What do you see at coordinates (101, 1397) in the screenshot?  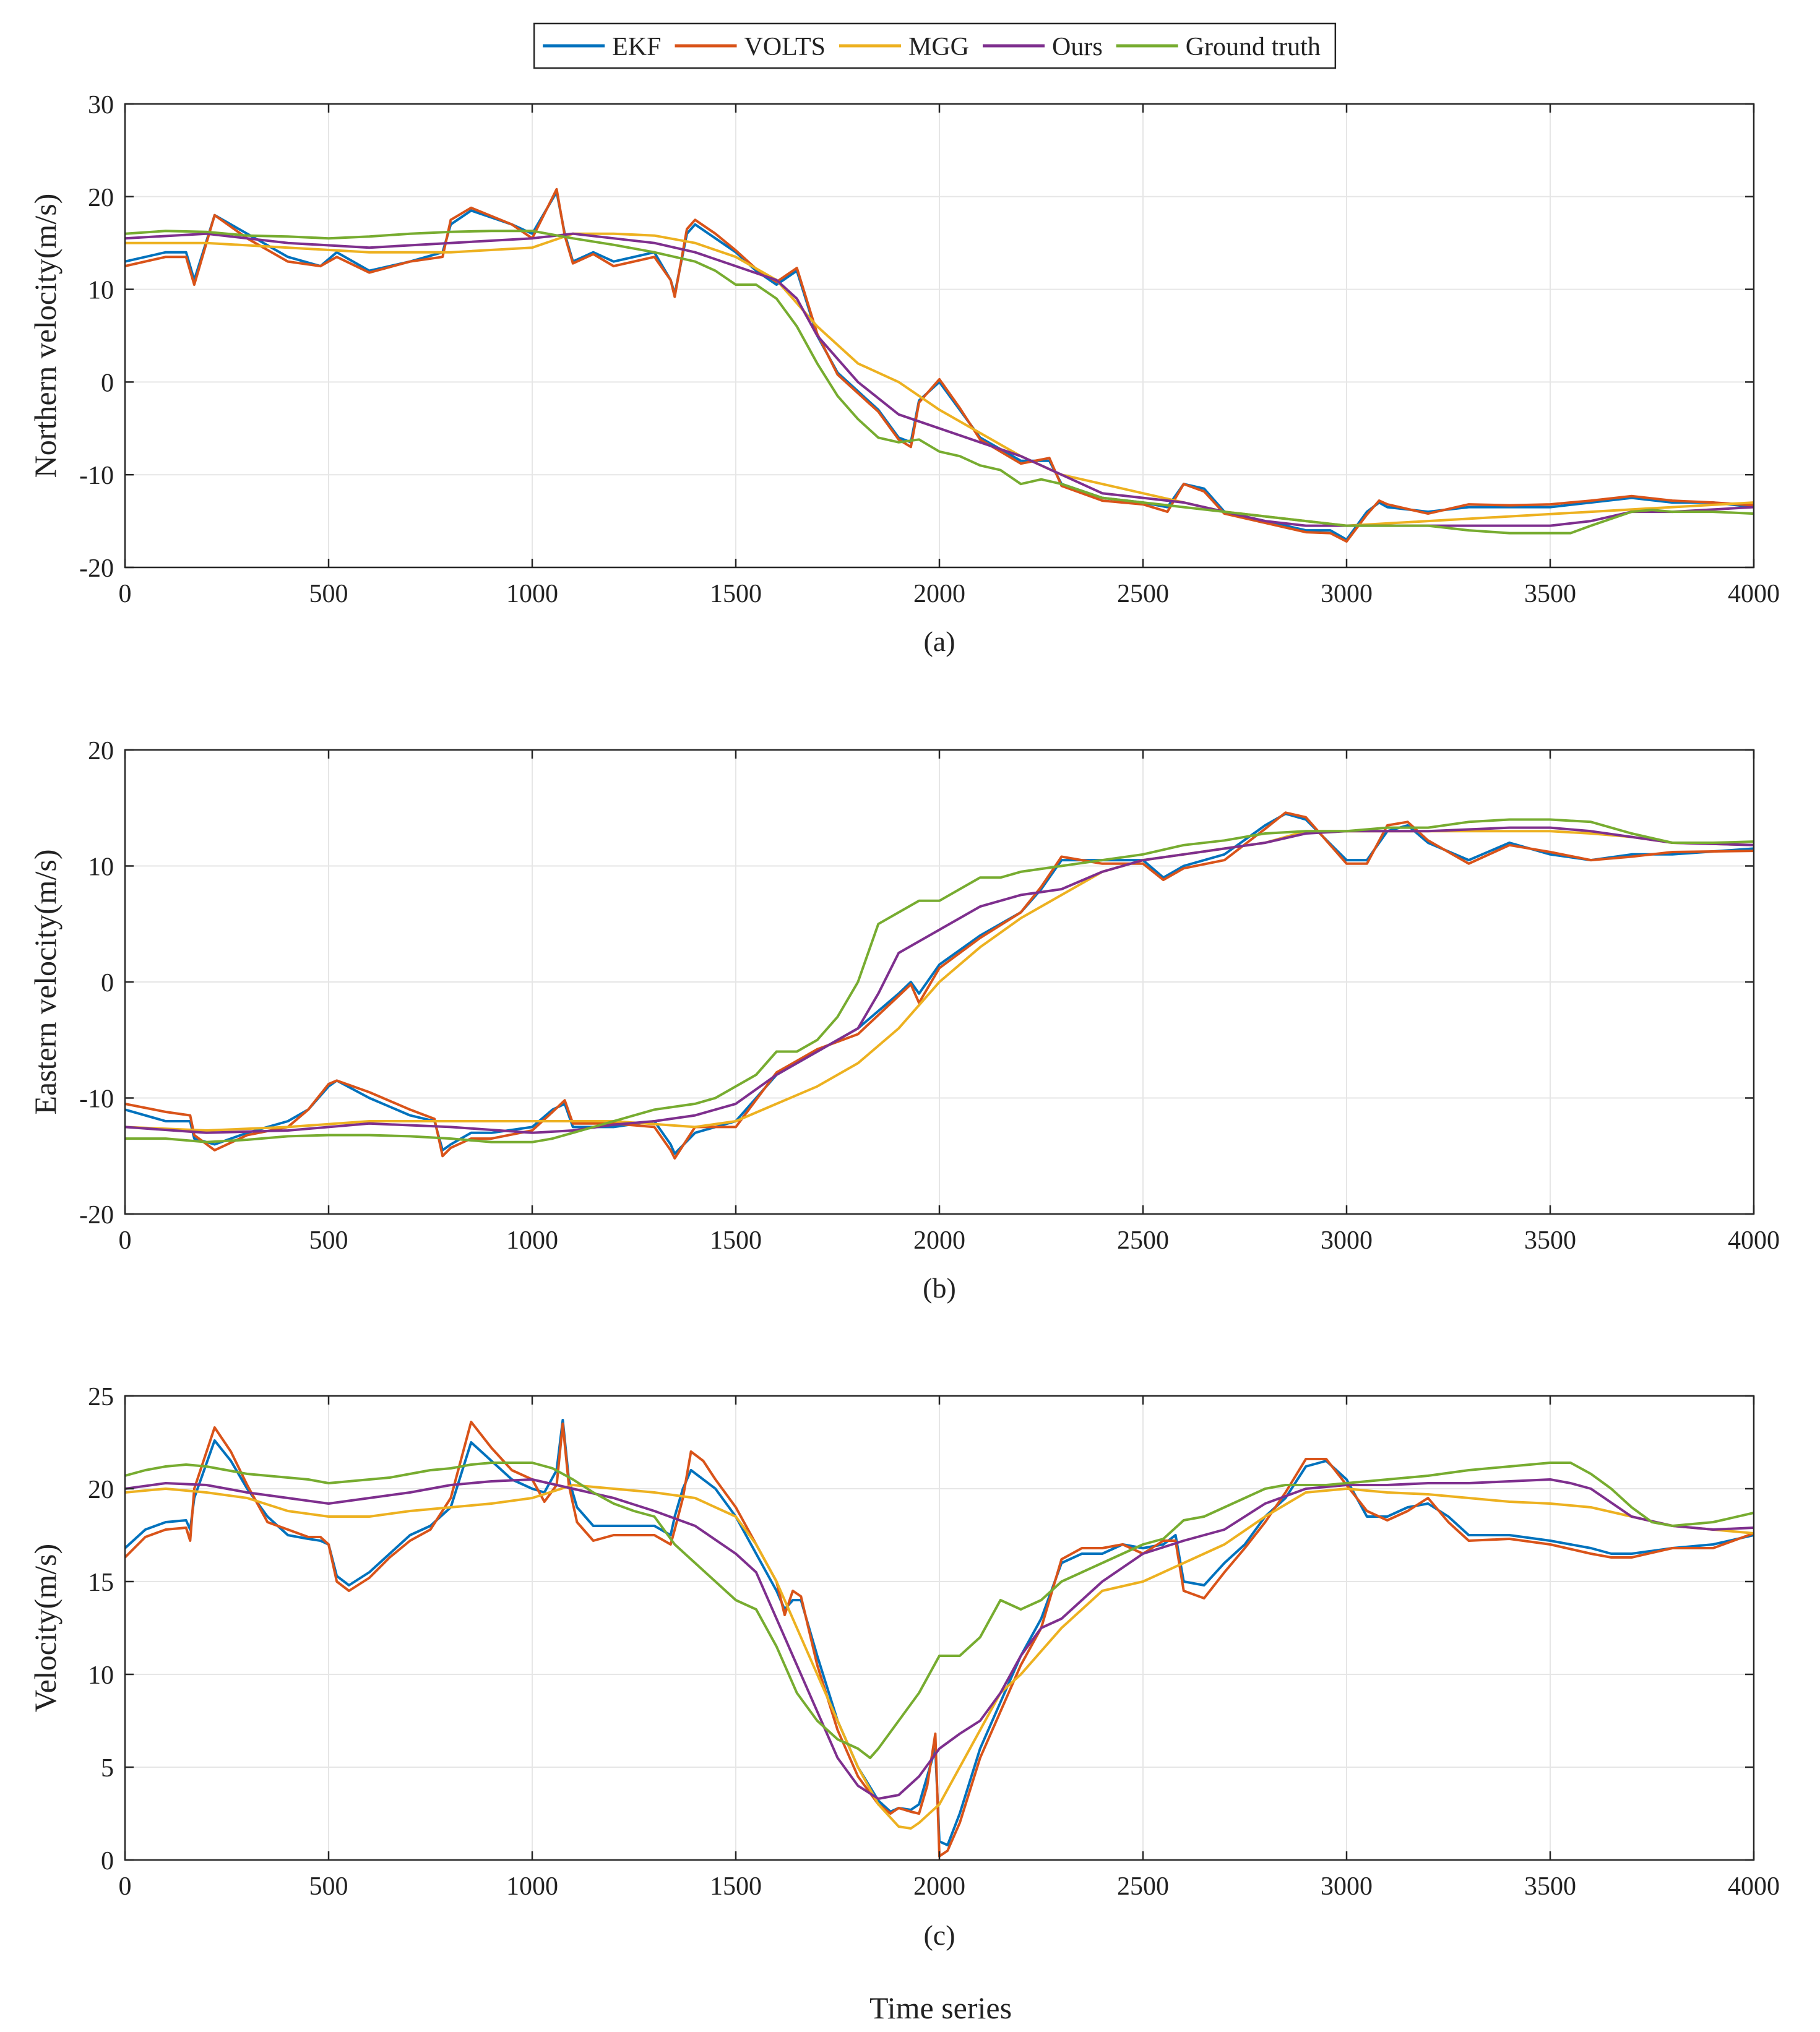 I see `y-tick-label: 25` at bounding box center [101, 1397].